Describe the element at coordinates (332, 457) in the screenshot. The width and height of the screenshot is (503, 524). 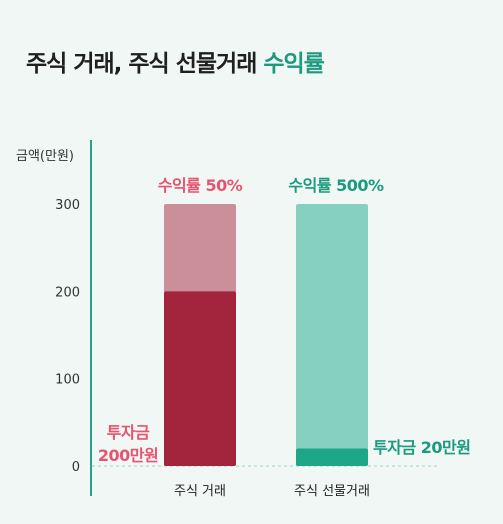
I see `bar-invest-futures` at that location.